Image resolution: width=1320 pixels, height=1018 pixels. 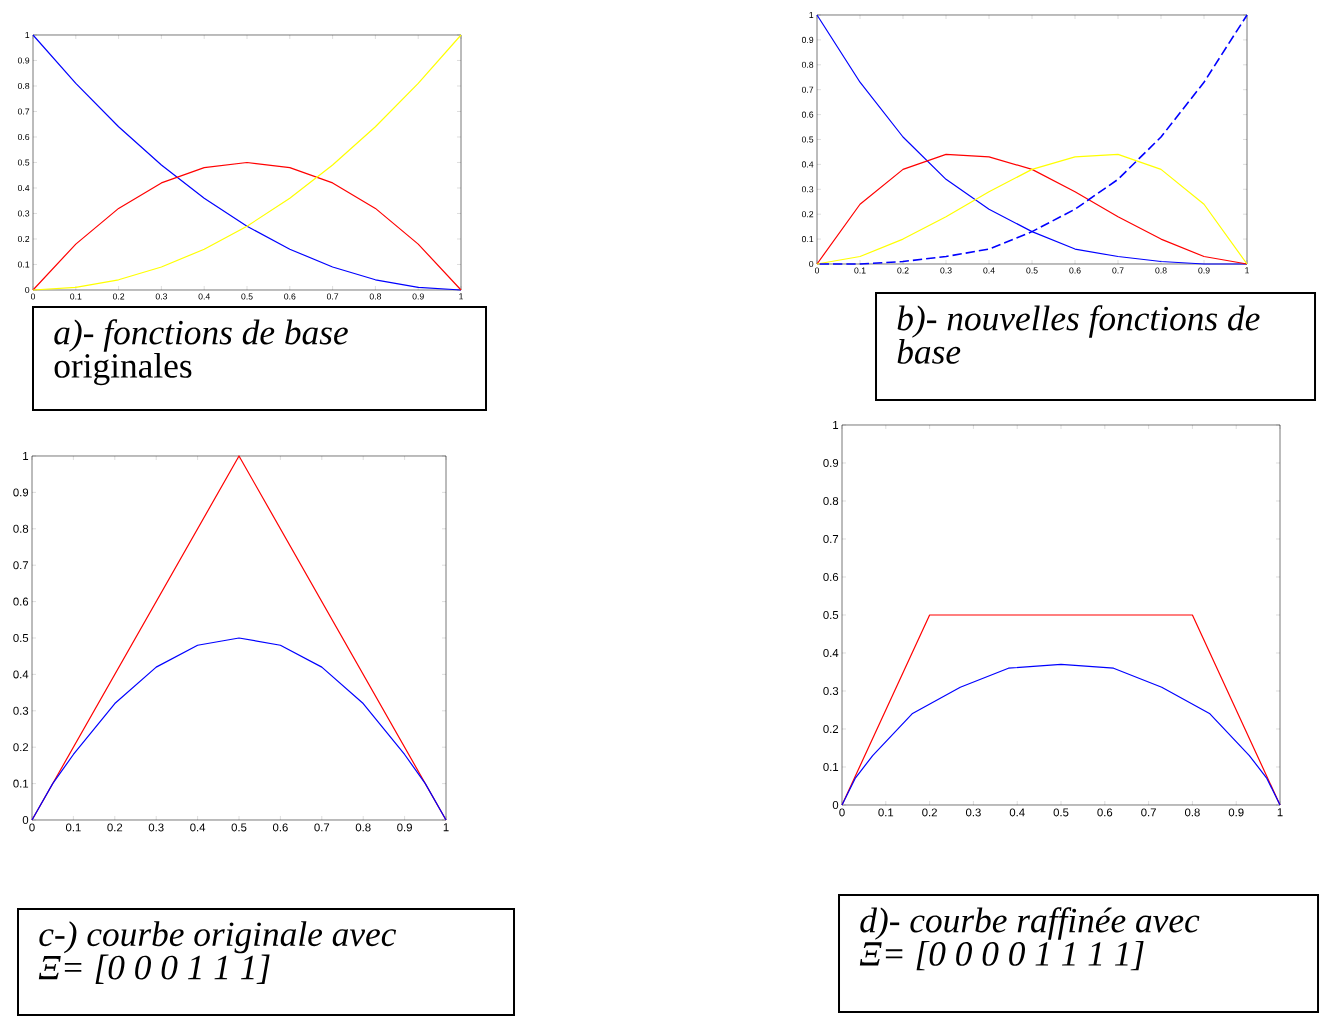 What do you see at coordinates (1078, 334) in the screenshot?
I see `text: b)- nouvelles fonctions de base` at bounding box center [1078, 334].